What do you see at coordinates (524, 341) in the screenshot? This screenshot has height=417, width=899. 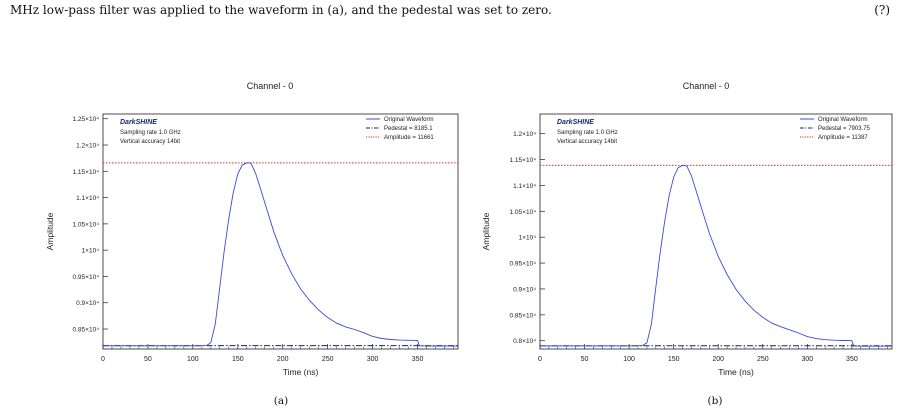 I see `y-tick-label: 0.8×10⁴` at bounding box center [524, 341].